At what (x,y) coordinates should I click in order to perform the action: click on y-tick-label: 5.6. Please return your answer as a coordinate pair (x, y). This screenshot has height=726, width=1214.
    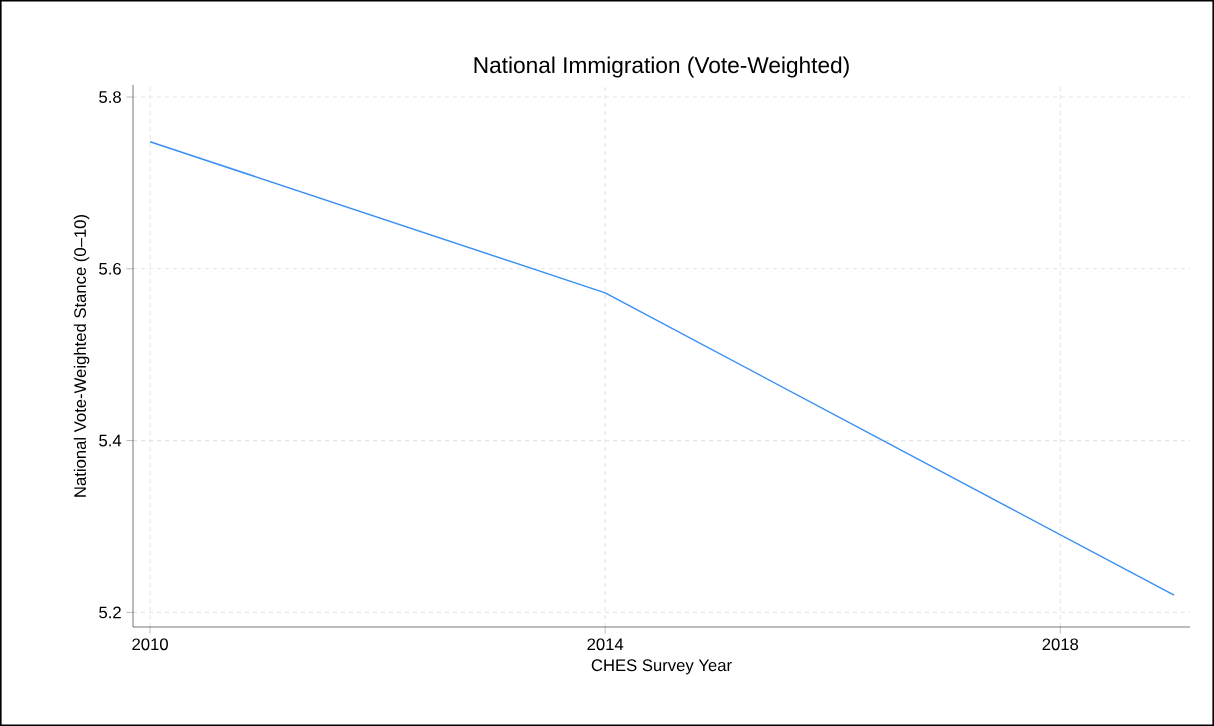
    Looking at the image, I should click on (110, 268).